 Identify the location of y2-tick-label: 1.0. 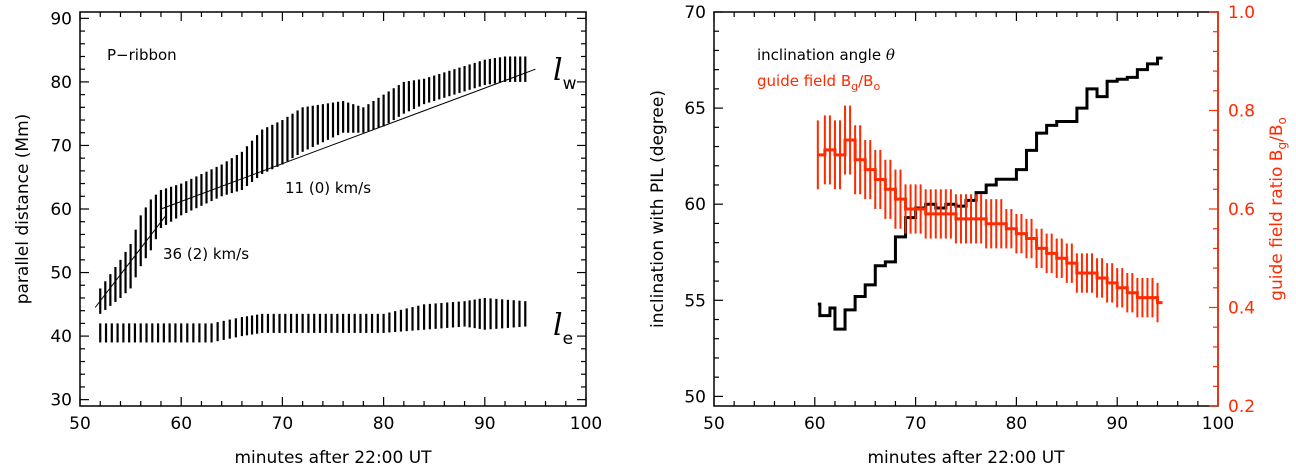
(1241, 13).